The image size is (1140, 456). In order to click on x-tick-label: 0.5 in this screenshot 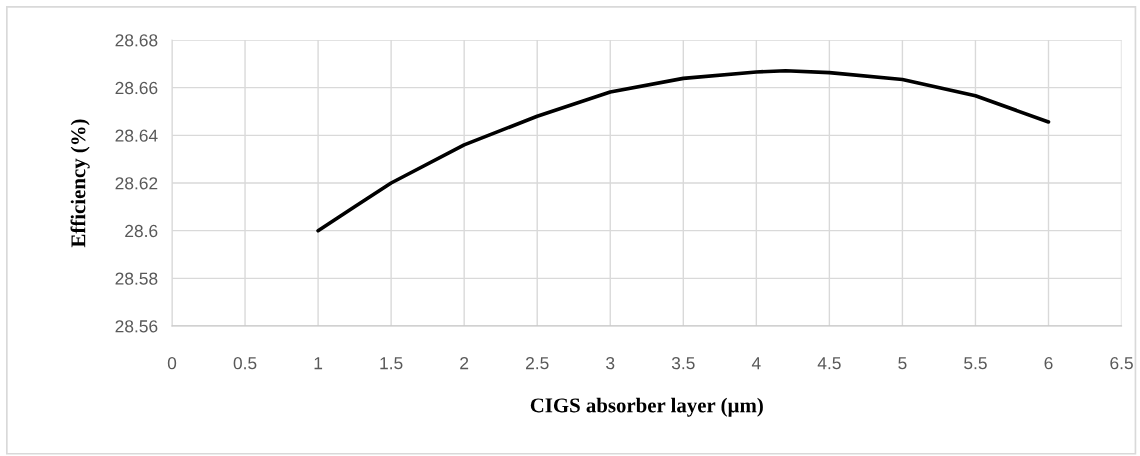, I will do `click(245, 363)`.